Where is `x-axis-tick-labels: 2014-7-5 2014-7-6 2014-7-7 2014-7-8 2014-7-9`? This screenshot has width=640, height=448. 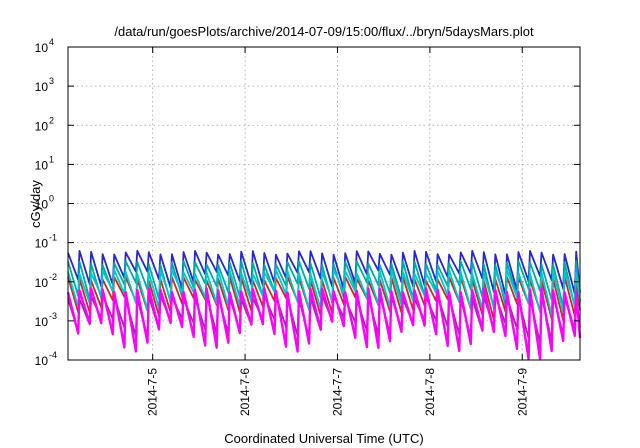
x-axis-tick-labels: 2014-7-5 2014-7-6 2014-7-7 2014-7-8 2014-7-9 is located at coordinates (338, 392).